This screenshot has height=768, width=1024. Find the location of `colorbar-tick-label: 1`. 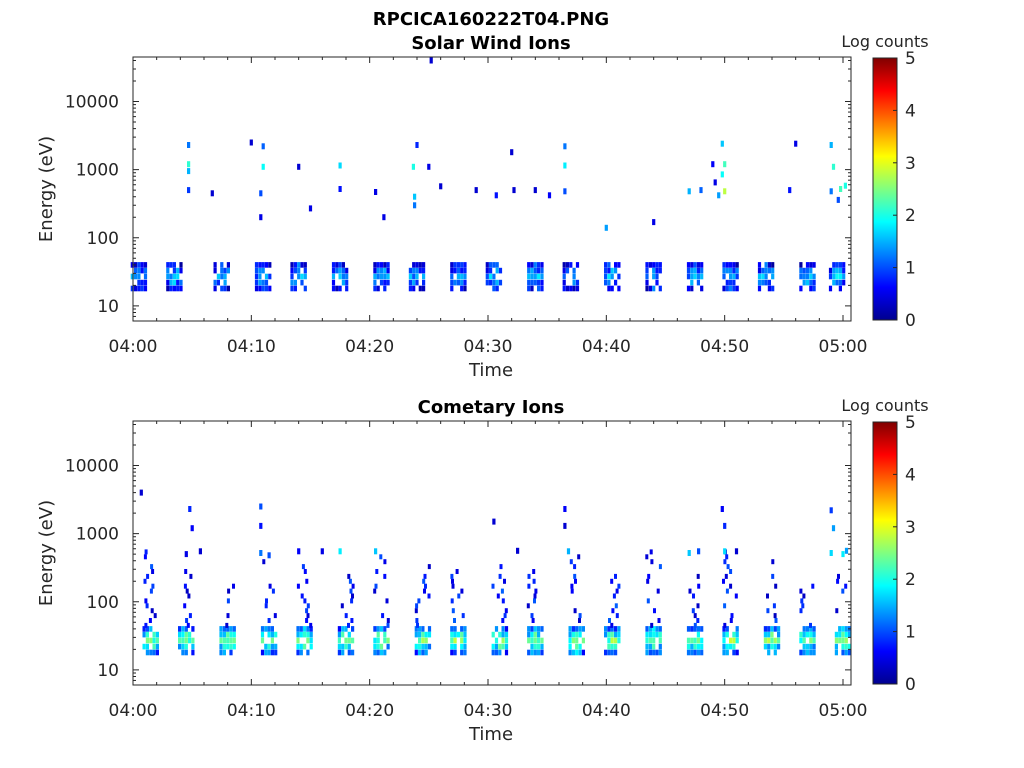

colorbar-tick-label: 1 is located at coordinates (910, 633).